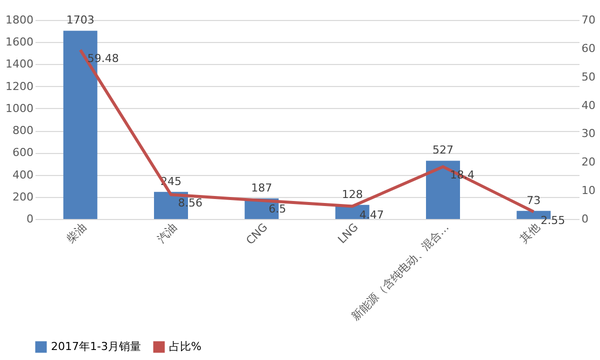 The width and height of the screenshot is (600, 360). I want to click on legend-label: 占比%, so click(185, 346).